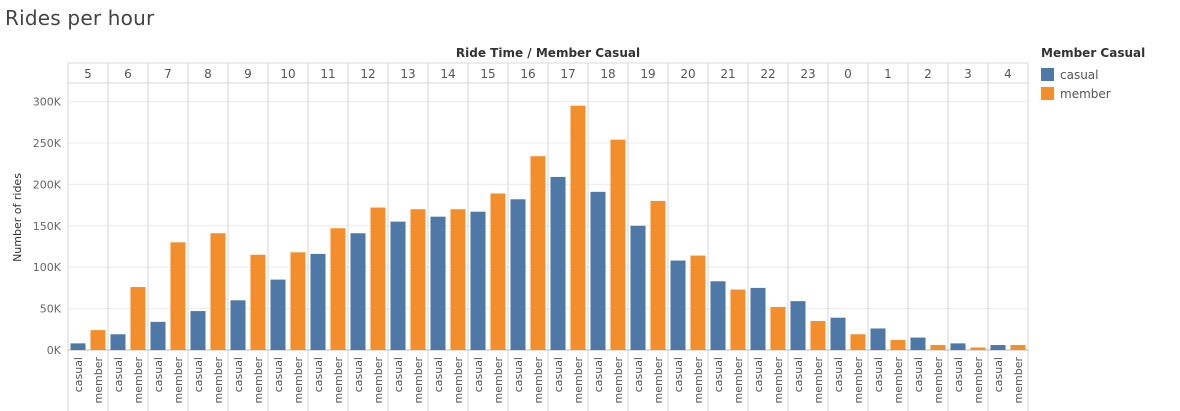  I want to click on page-title: Rides per hour, so click(80, 18).